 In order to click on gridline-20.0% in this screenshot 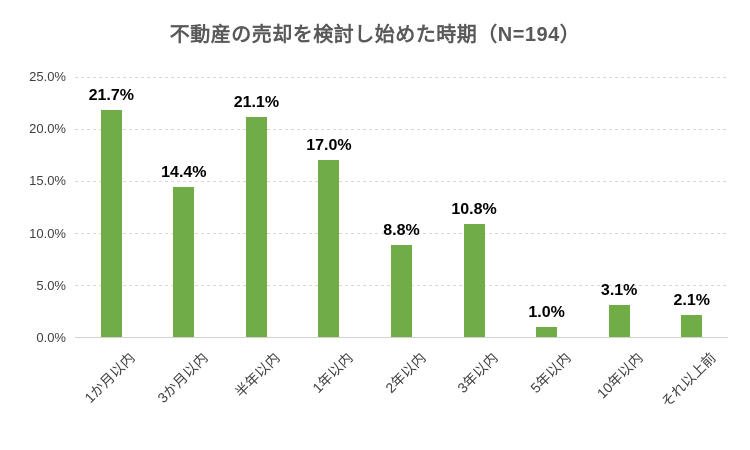, I will do `click(401, 129)`.